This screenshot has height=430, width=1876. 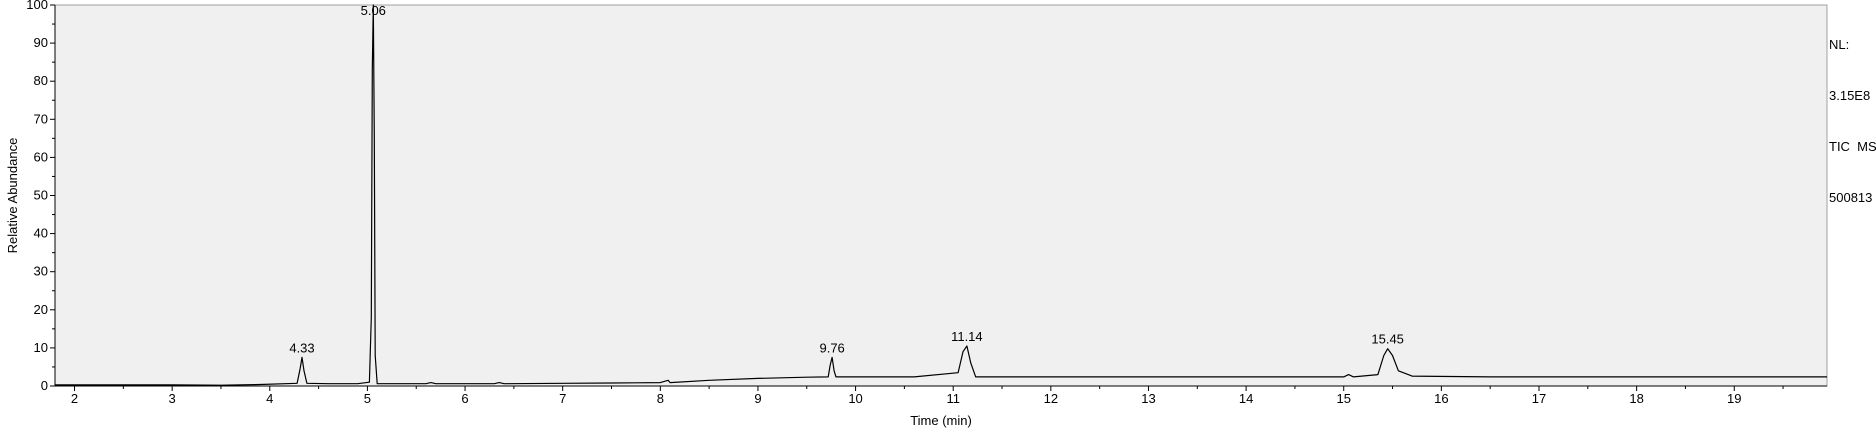 What do you see at coordinates (967, 336) in the screenshot?
I see `peak-label: 11.14` at bounding box center [967, 336].